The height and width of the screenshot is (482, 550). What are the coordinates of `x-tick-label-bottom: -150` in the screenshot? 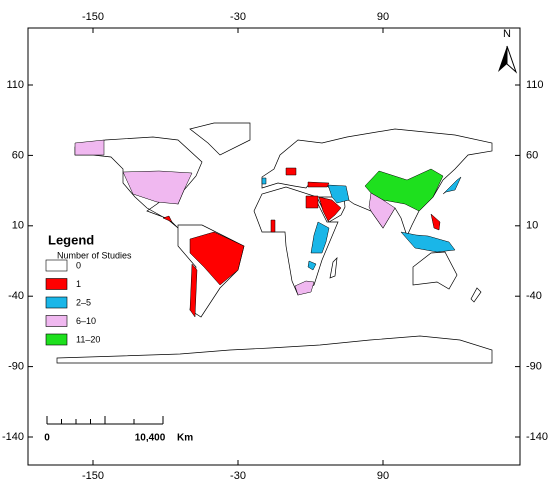 It's located at (93, 476).